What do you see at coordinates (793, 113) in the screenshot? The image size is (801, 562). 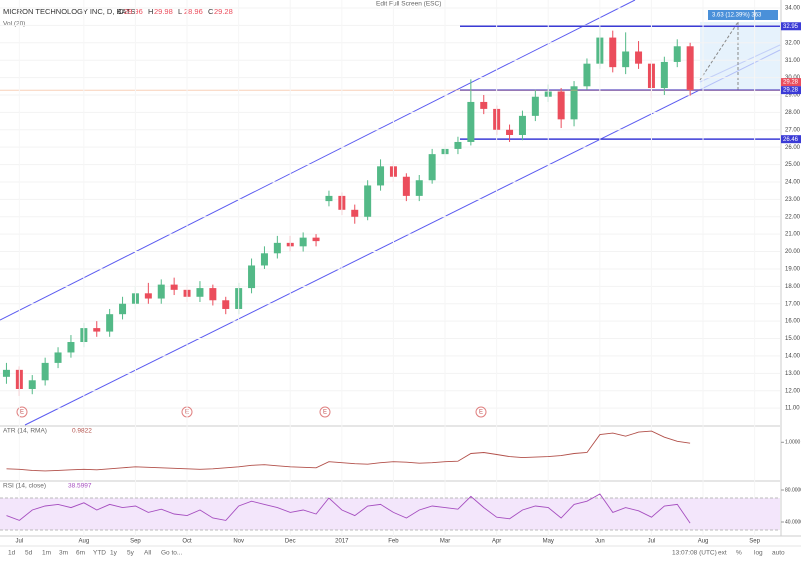 I see `y-tick-label: 28.00` at bounding box center [793, 113].